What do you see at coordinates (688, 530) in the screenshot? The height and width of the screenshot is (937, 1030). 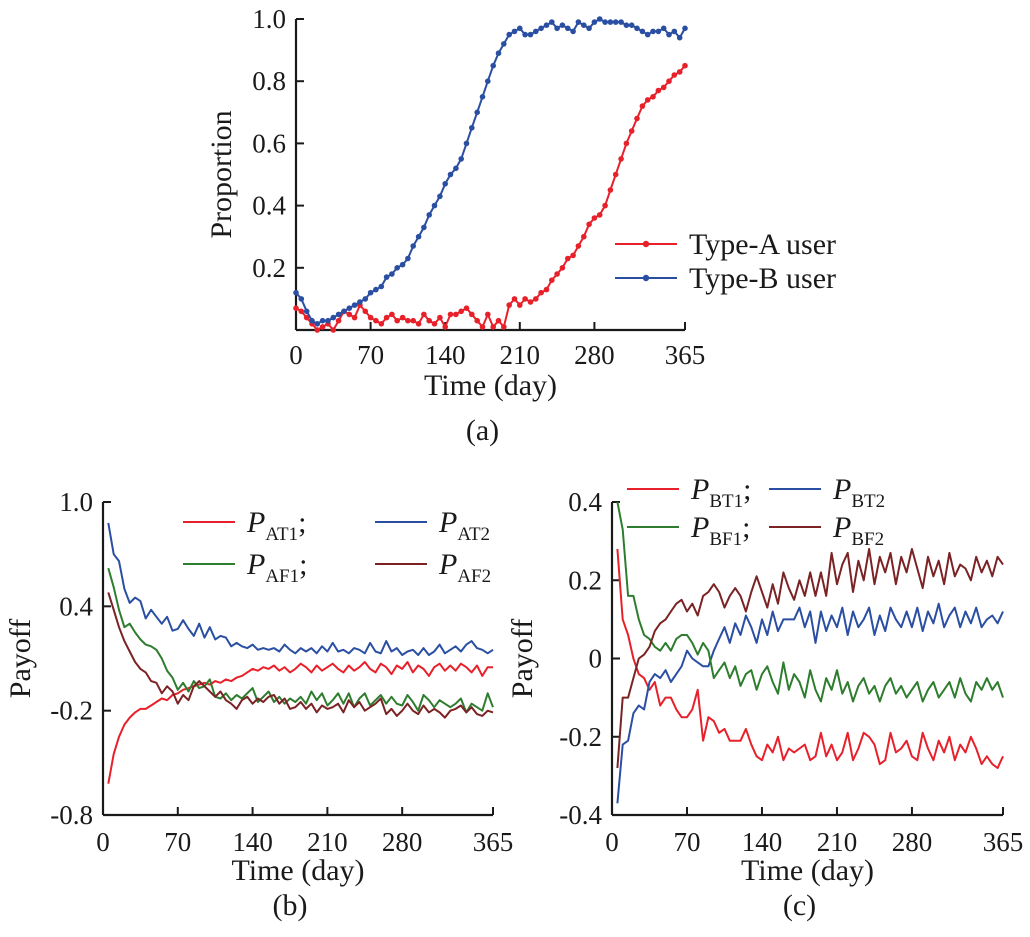 I see `legend-item: PBF1;` at bounding box center [688, 530].